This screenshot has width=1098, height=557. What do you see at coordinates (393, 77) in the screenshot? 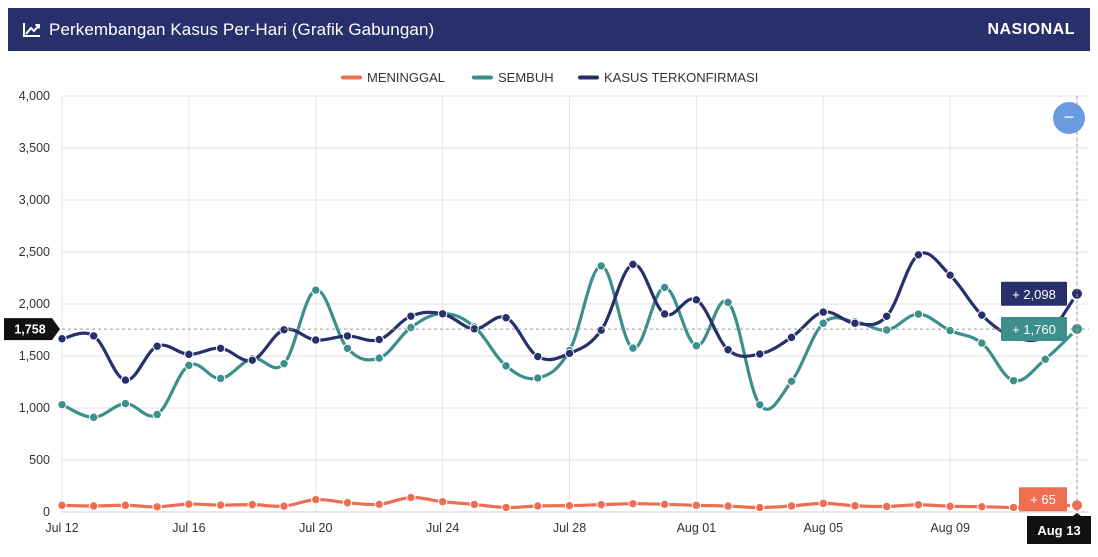
I see `legend-item-meninggal: MENINGGAL` at bounding box center [393, 77].